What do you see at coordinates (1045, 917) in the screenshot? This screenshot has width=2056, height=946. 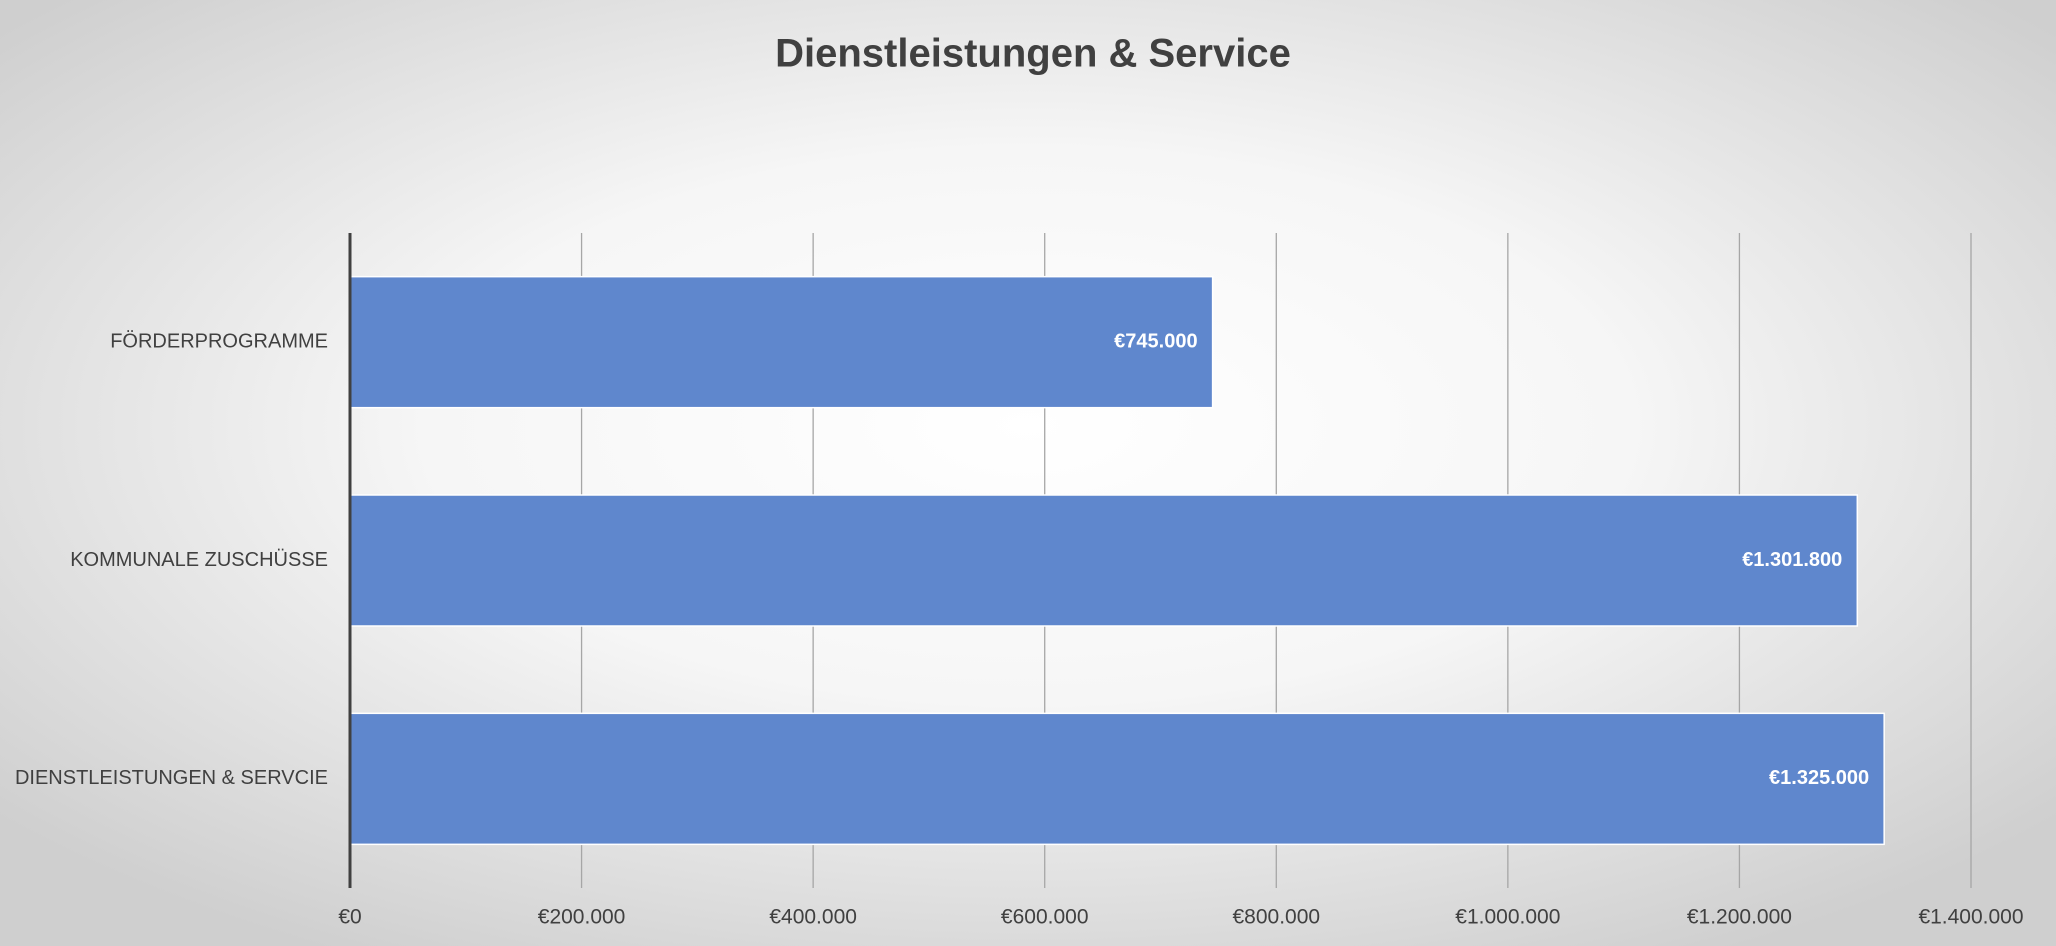 I see `x-tick-label: €600.000` at bounding box center [1045, 917].